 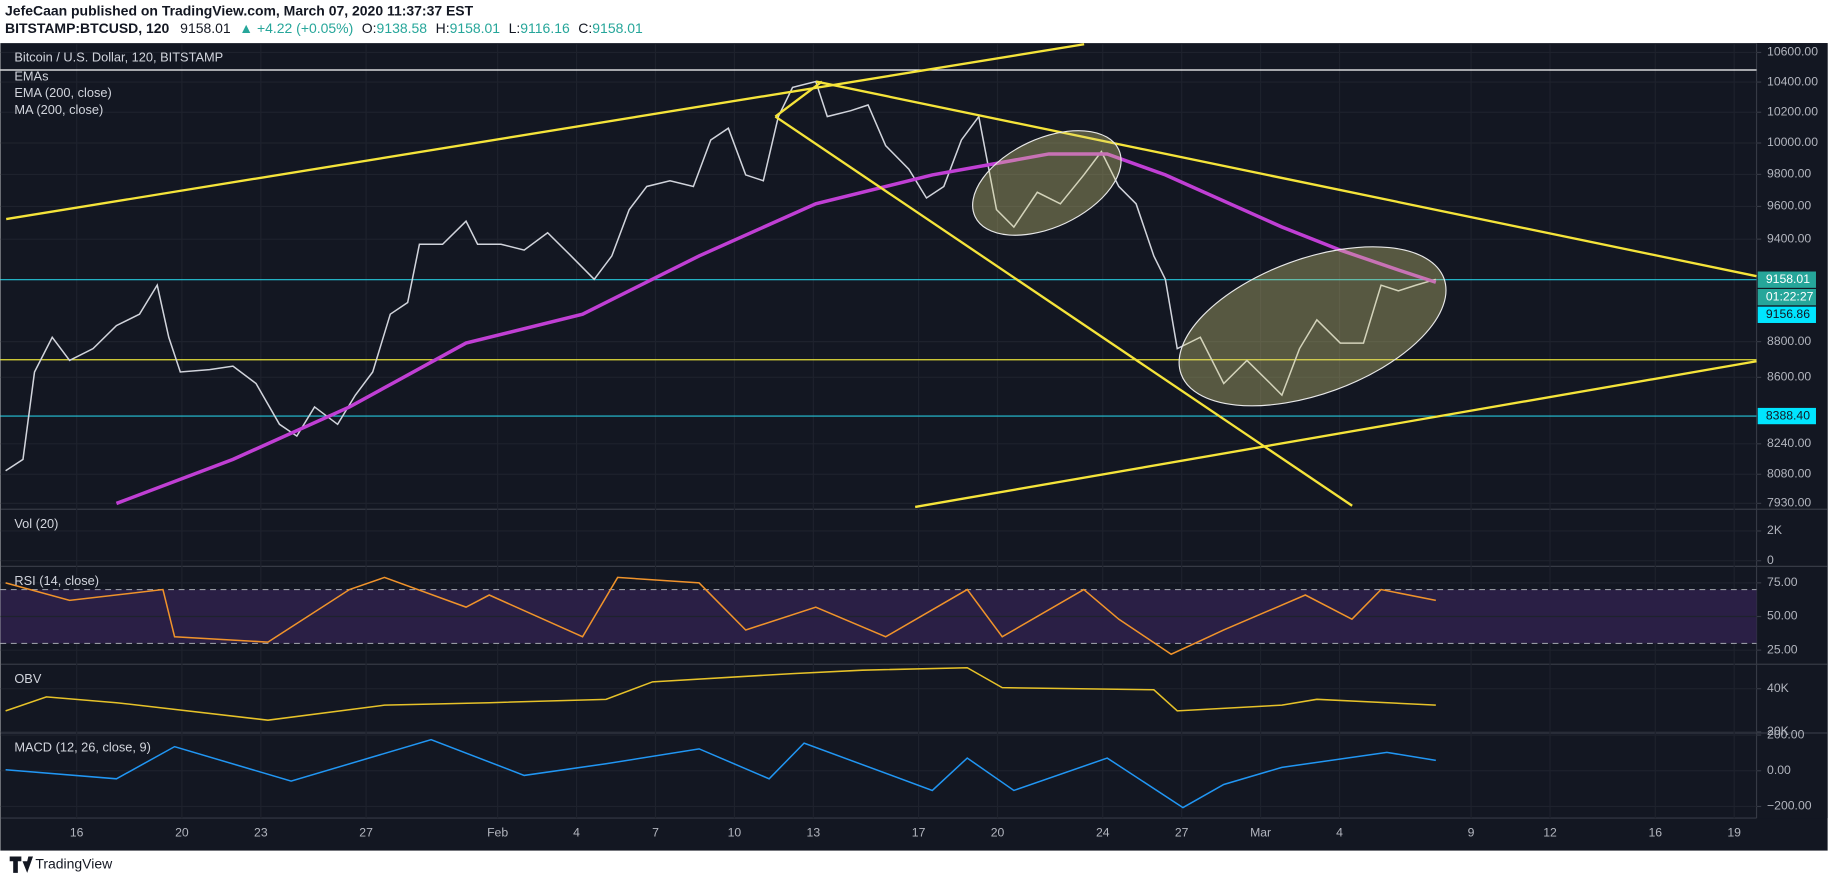 What do you see at coordinates (1789, 503) in the screenshot?
I see `y-tick-label: 7930.00` at bounding box center [1789, 503].